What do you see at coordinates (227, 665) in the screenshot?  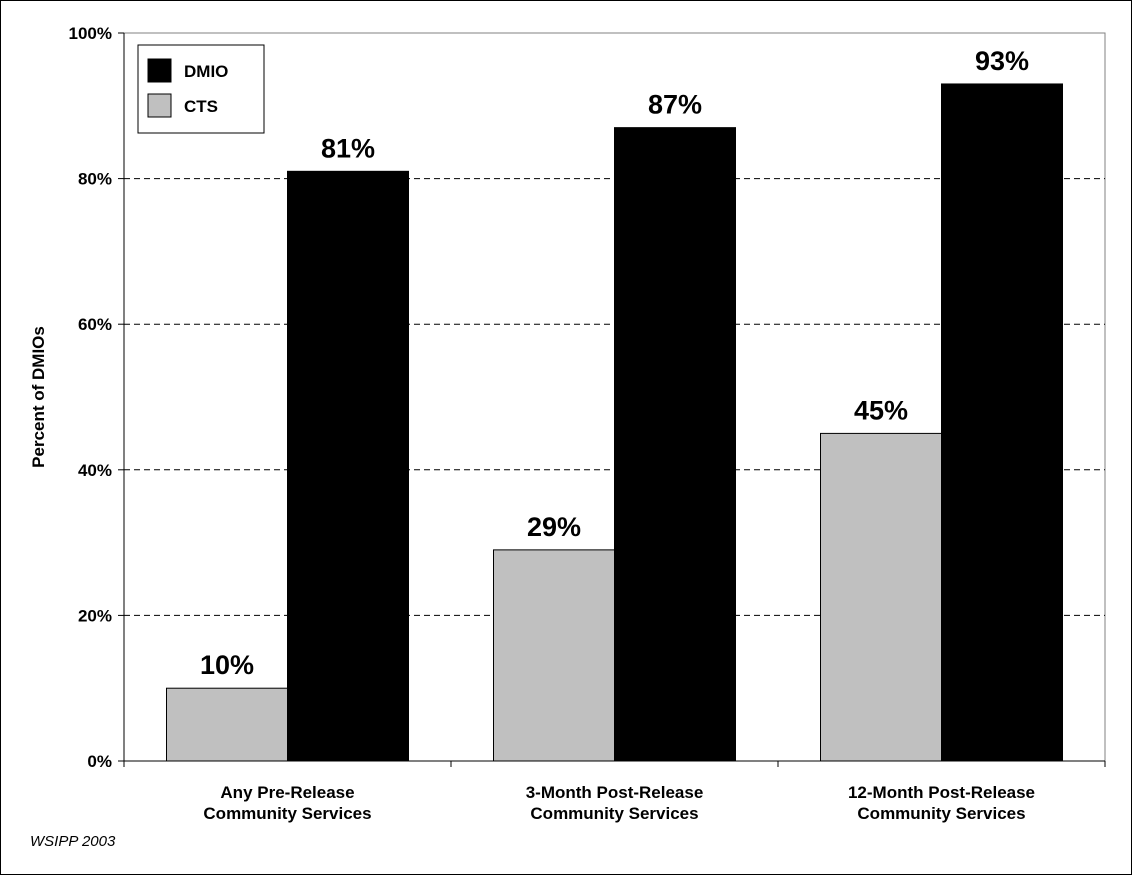 I see `data-label-cts-0: 10%` at bounding box center [227, 665].